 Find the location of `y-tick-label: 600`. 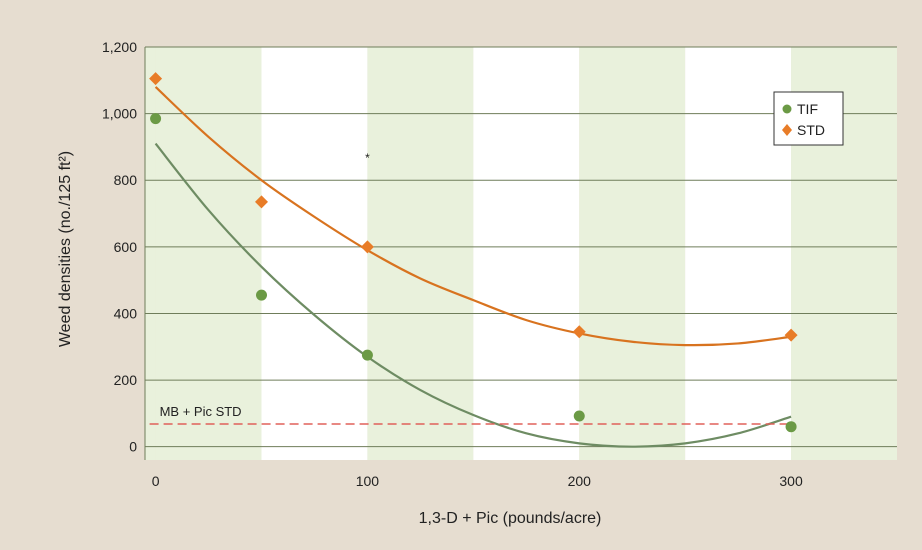

y-tick-label: 600 is located at coordinates (126, 247).